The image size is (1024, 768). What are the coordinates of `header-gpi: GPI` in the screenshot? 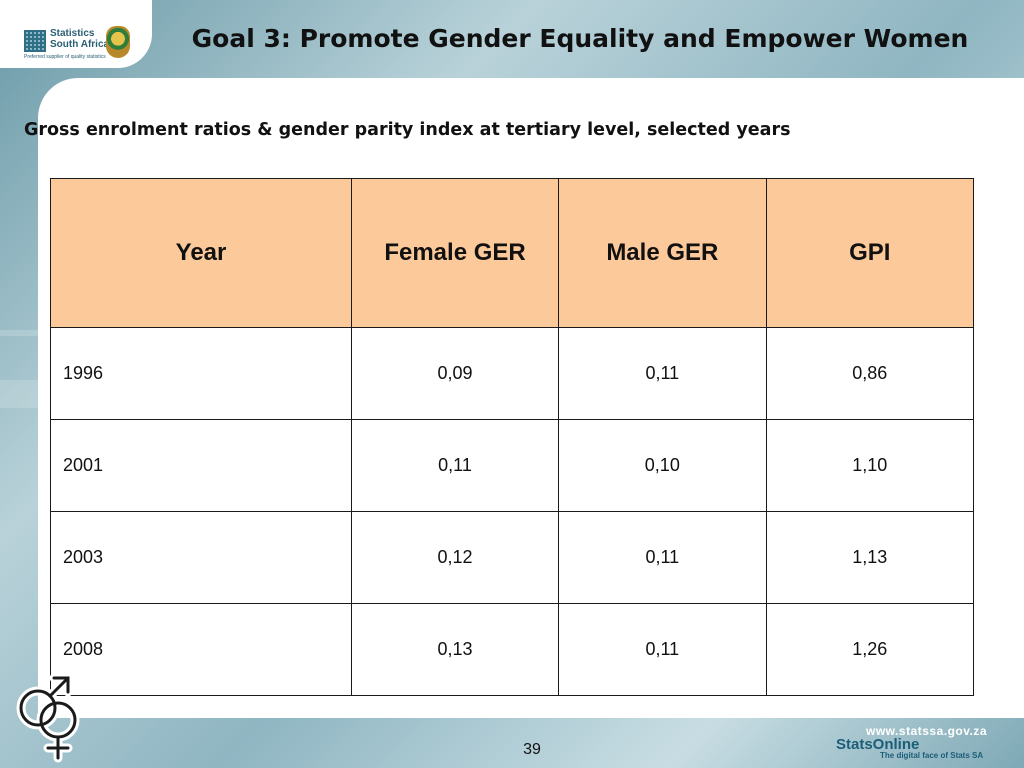 It's located at (870, 253).